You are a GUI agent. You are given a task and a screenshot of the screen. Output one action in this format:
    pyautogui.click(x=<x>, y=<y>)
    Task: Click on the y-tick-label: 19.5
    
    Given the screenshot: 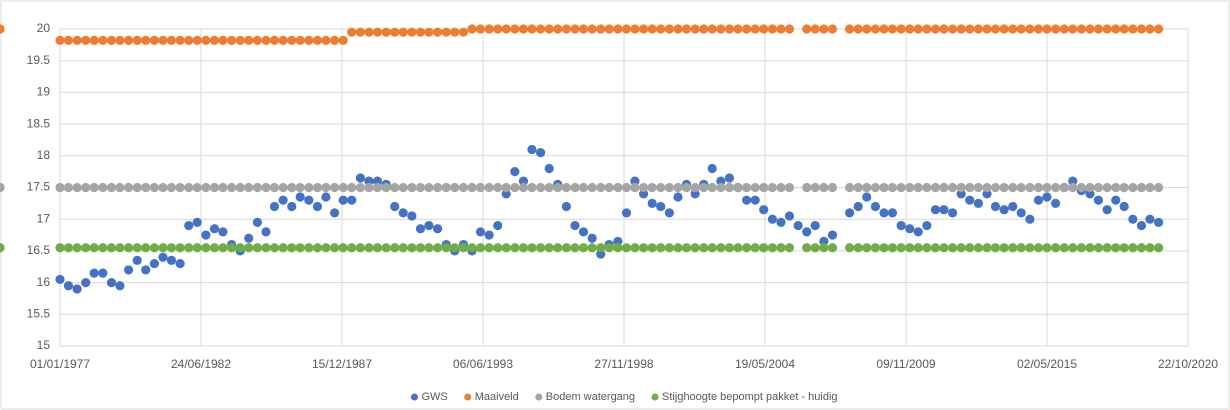 What is the action you would take?
    pyautogui.click(x=39, y=60)
    